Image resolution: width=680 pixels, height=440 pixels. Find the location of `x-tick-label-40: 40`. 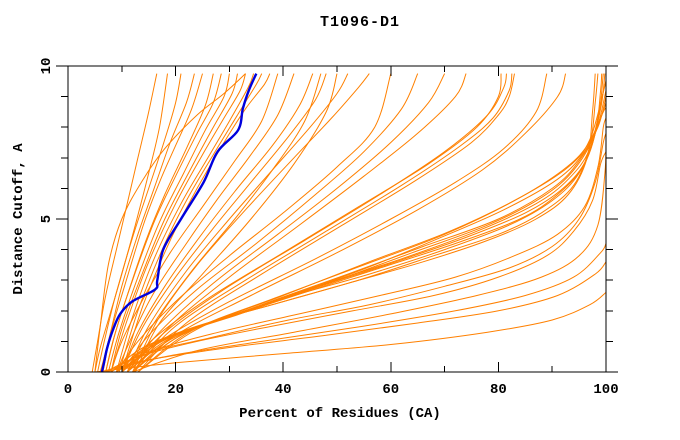

x-tick-label-40: 40 is located at coordinates (283, 390).